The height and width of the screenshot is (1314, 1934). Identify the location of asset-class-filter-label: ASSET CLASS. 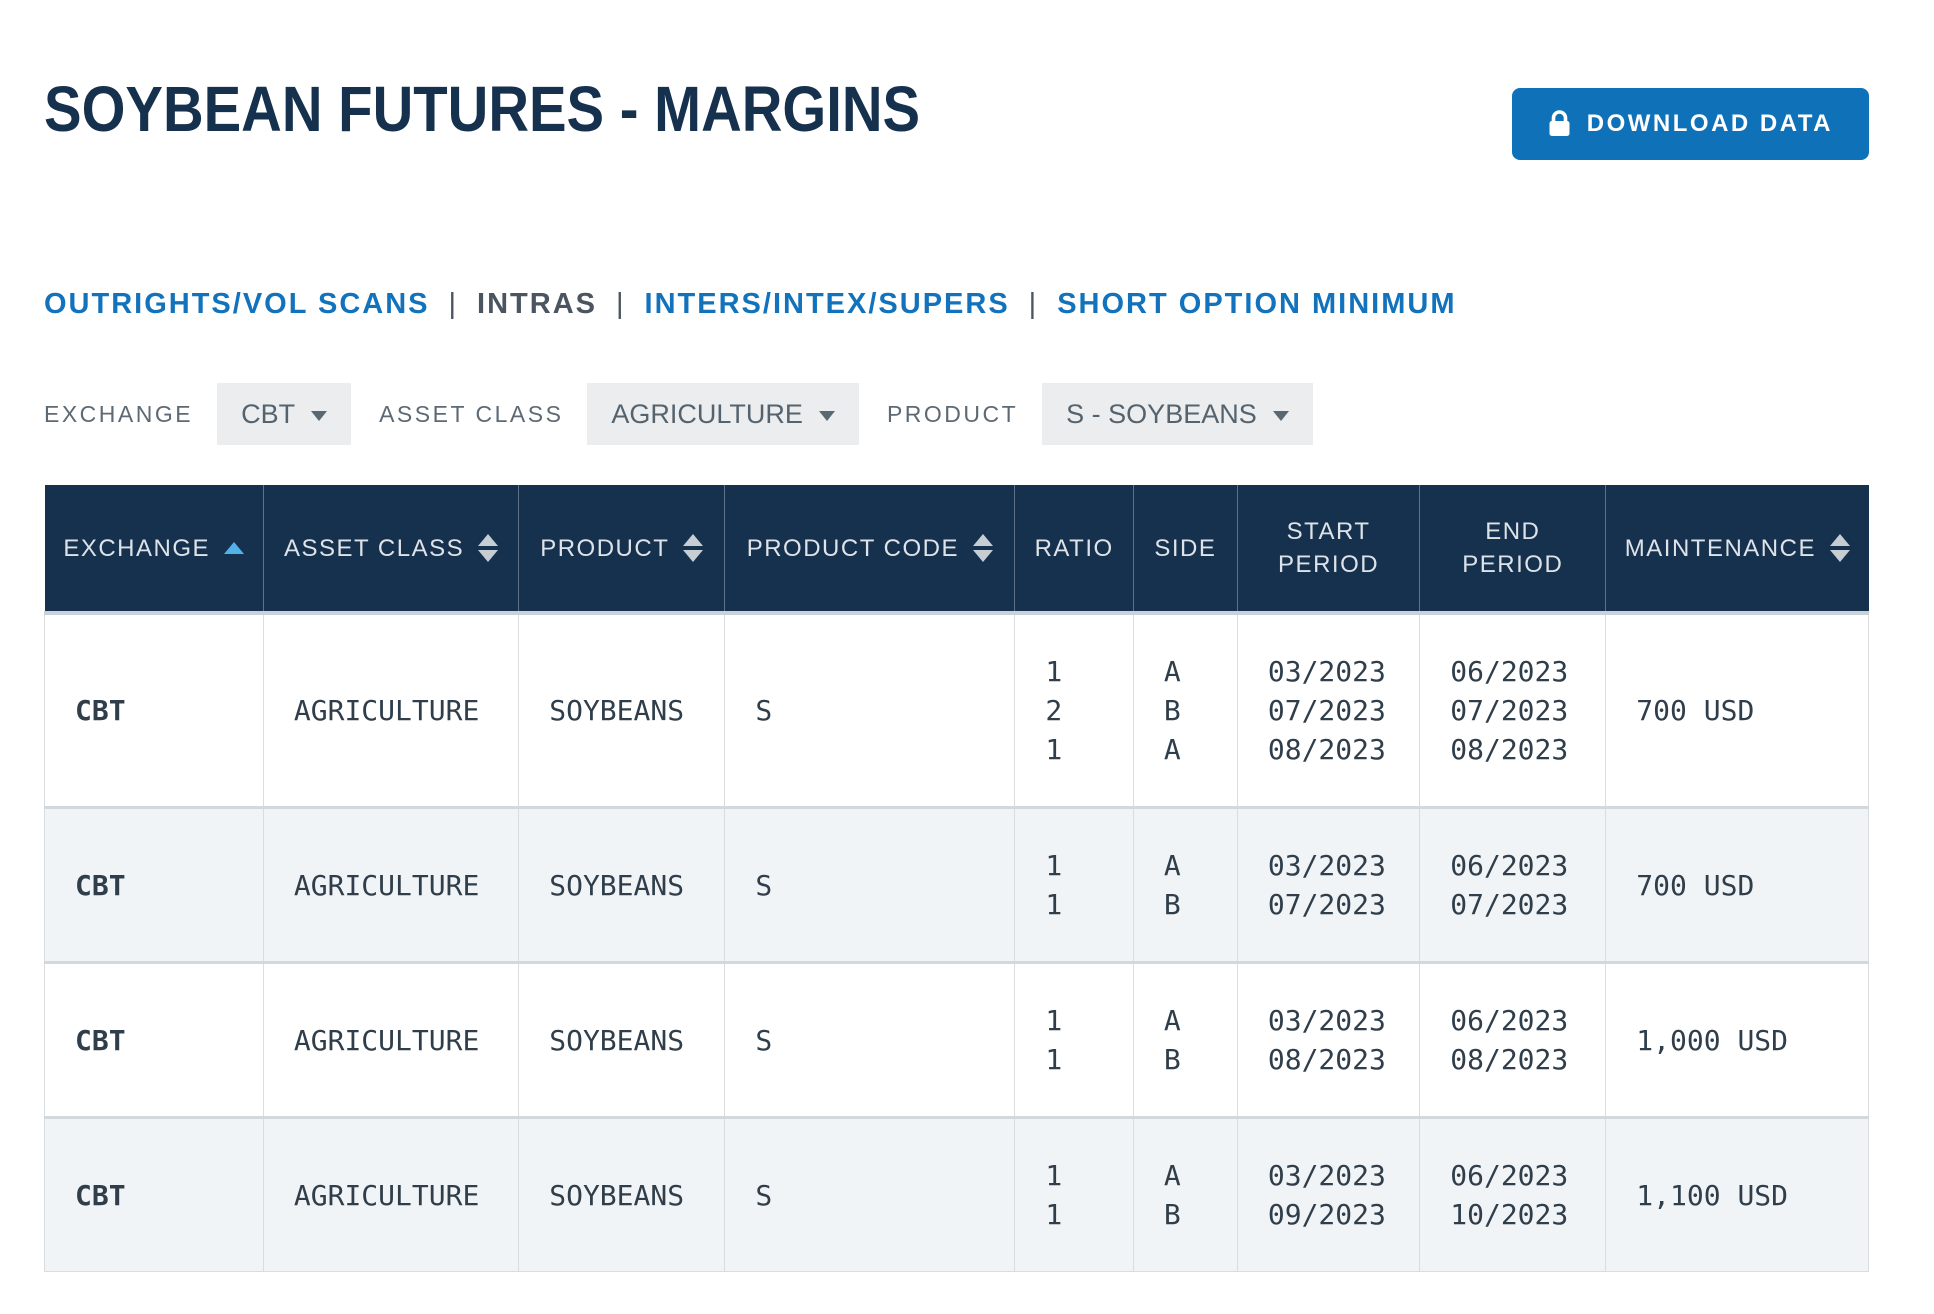
(471, 413).